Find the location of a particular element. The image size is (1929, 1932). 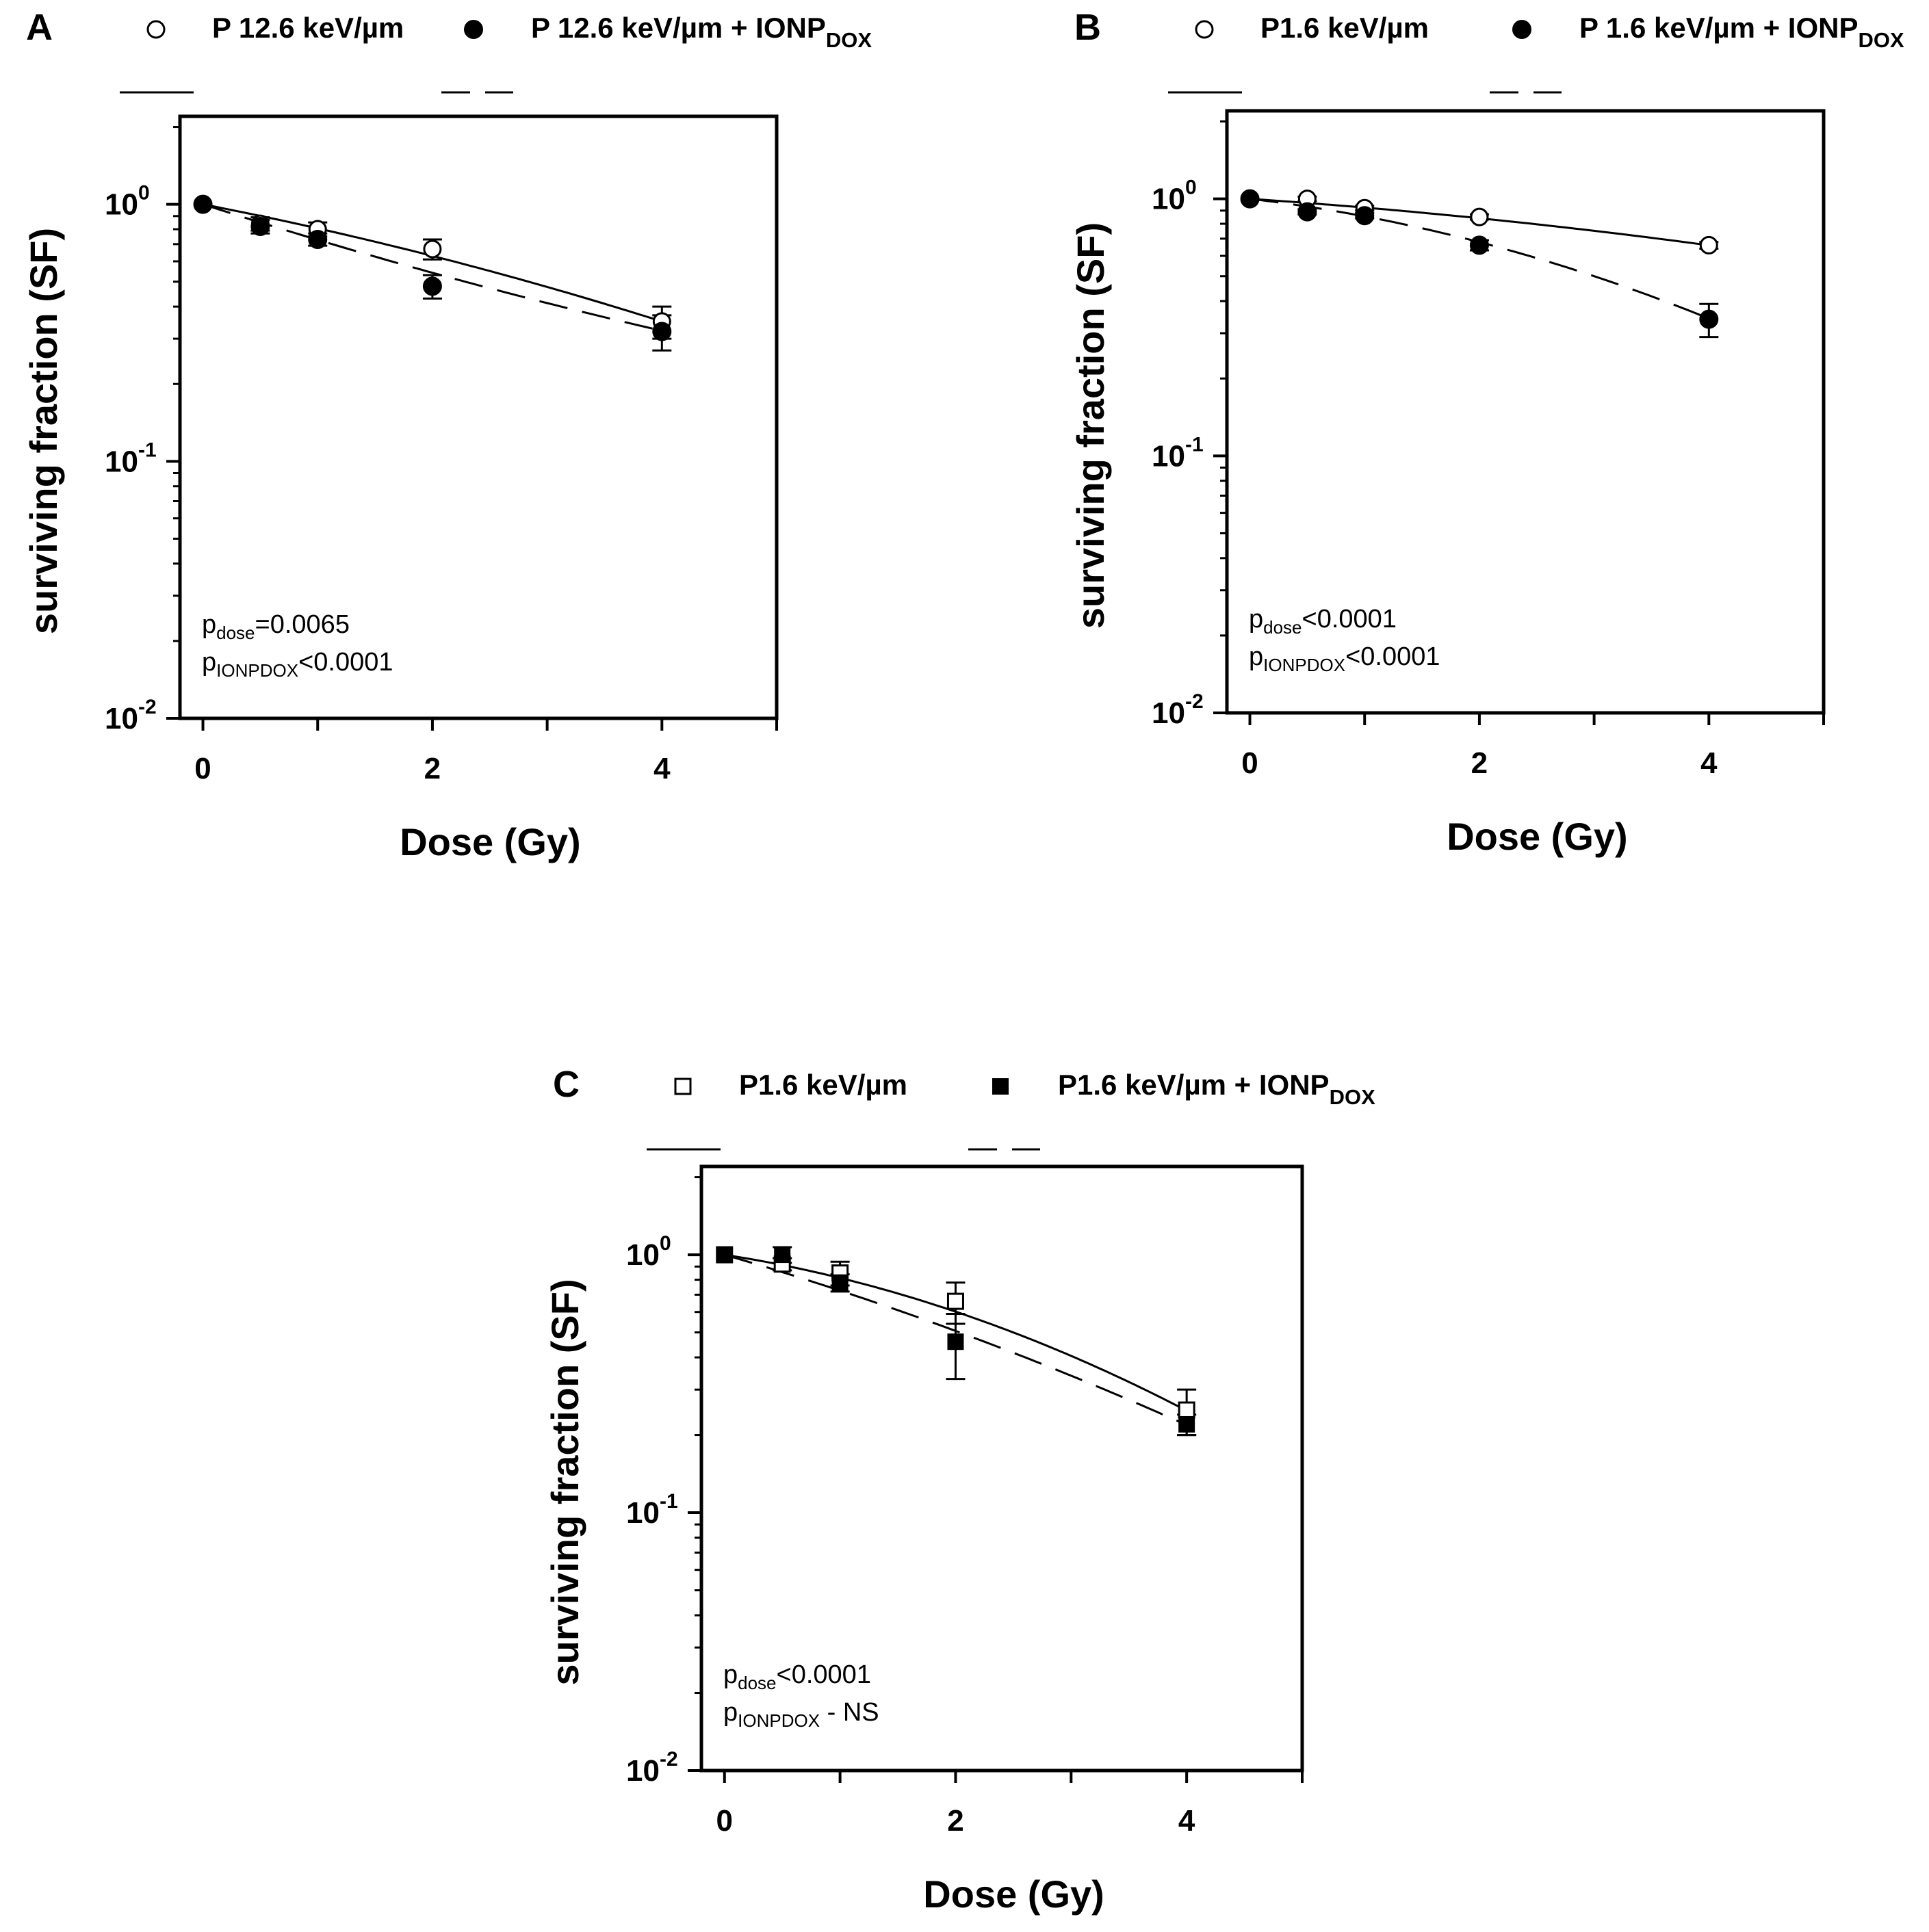

fit-curve-dashed is located at coordinates (432, 267).